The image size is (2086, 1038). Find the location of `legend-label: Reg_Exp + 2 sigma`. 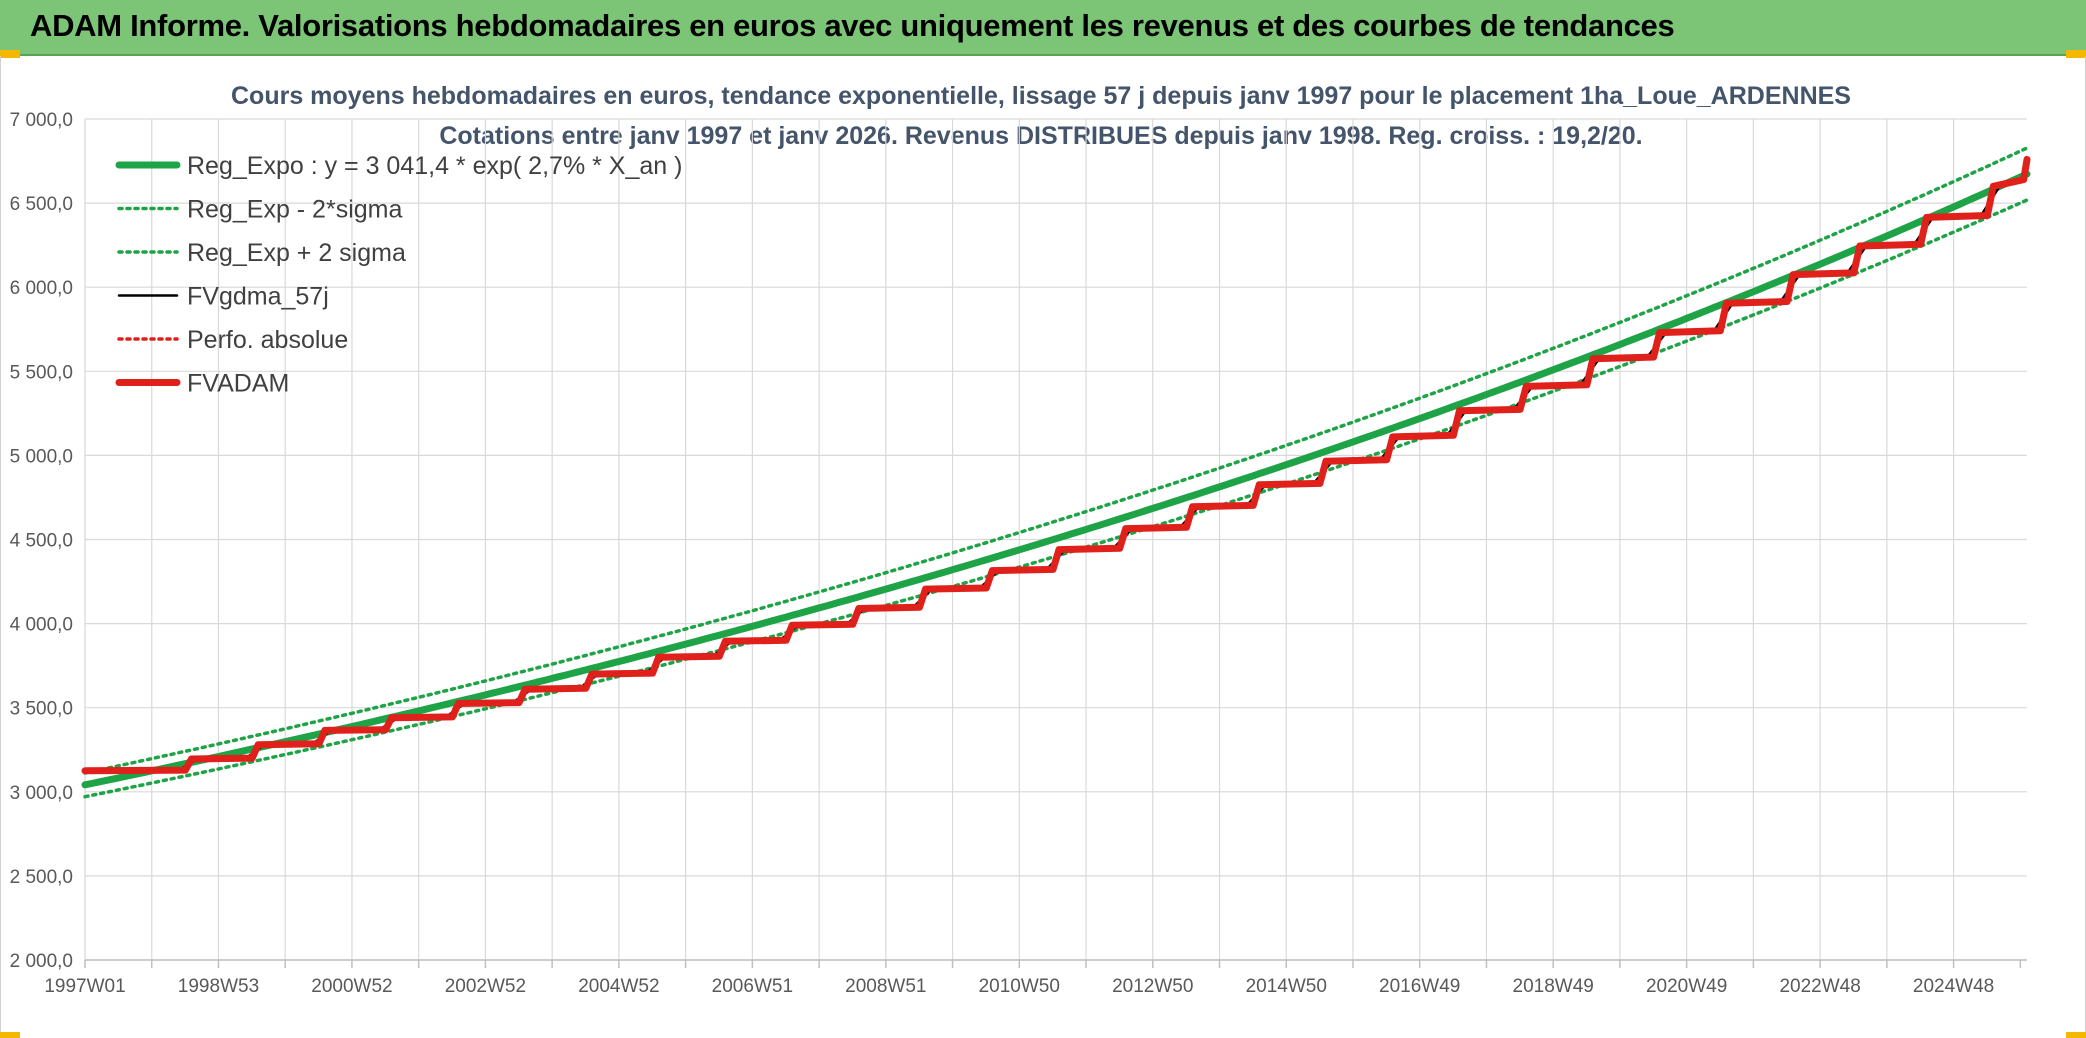

legend-label: Reg_Exp + 2 sigma is located at coordinates (296, 253).